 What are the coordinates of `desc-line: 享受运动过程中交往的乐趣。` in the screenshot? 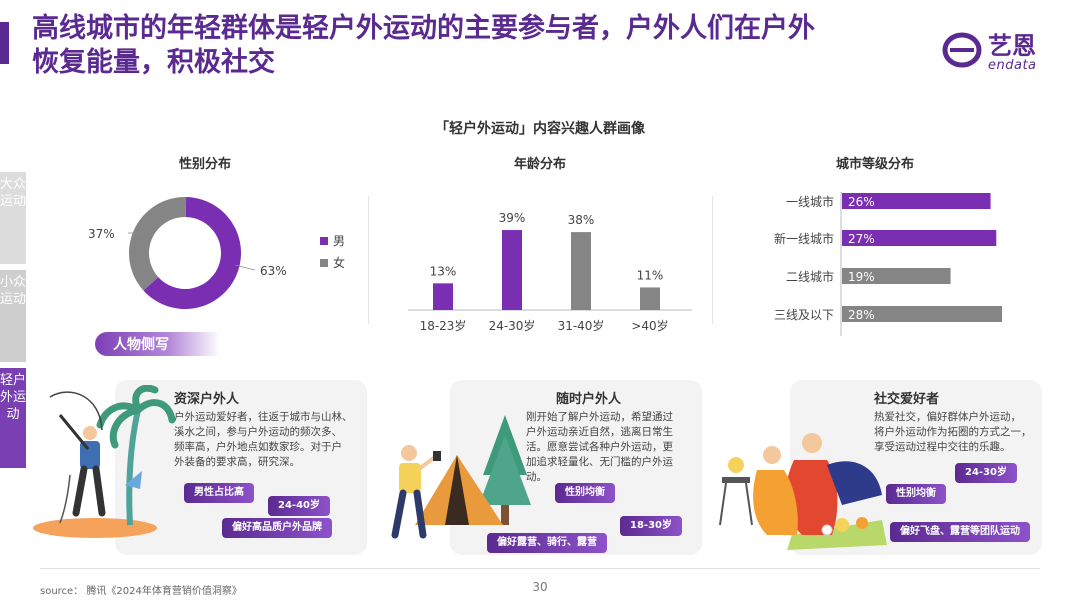 It's located at (942, 447).